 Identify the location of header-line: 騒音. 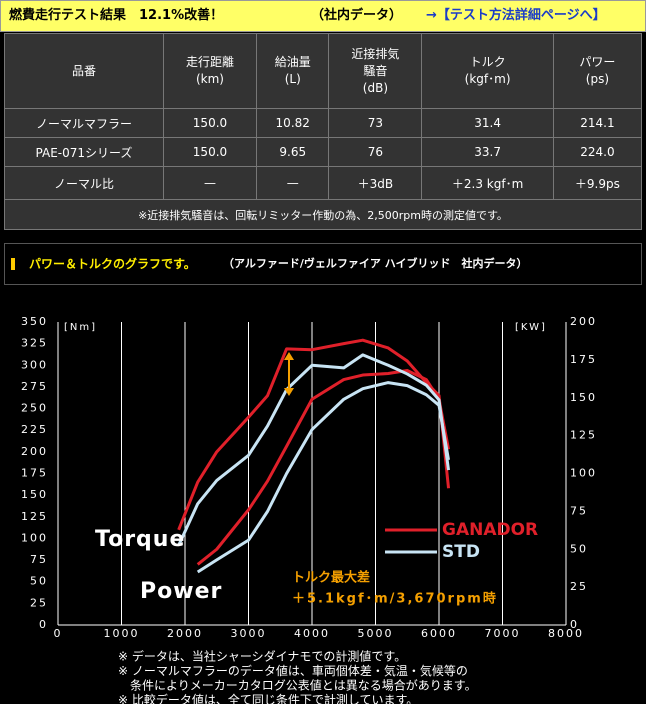
(375, 70).